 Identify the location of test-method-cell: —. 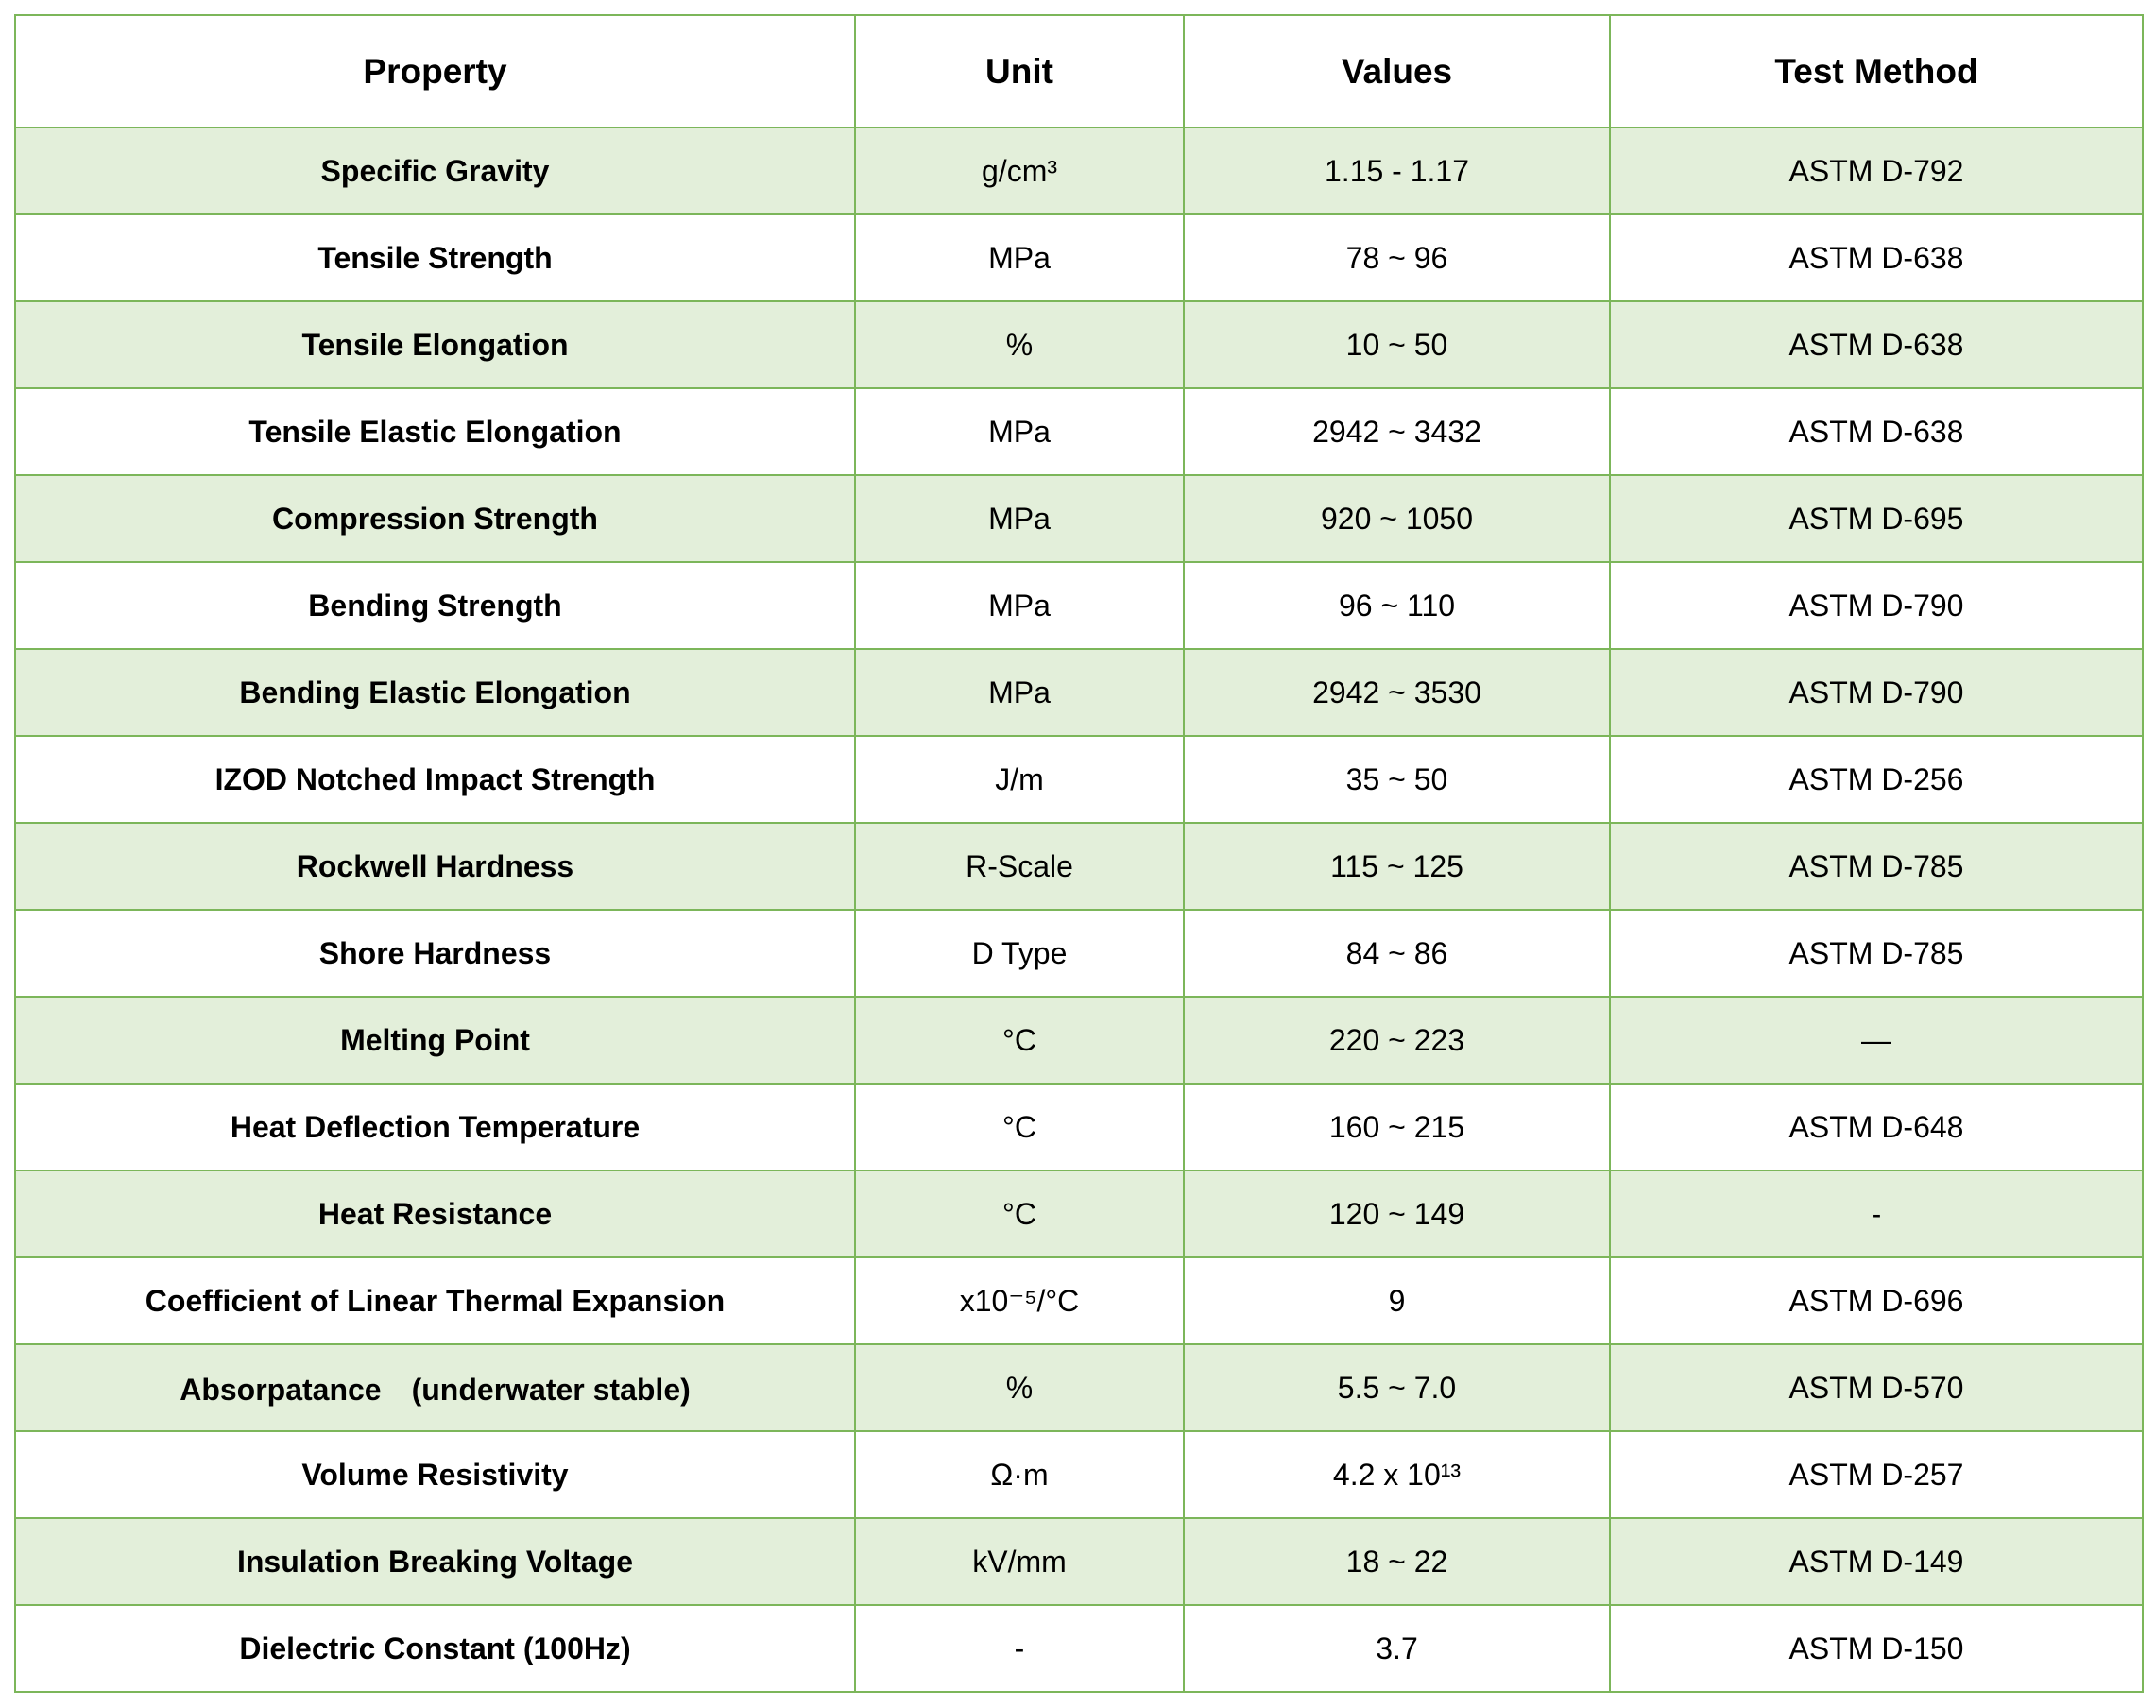
(1877, 1040).